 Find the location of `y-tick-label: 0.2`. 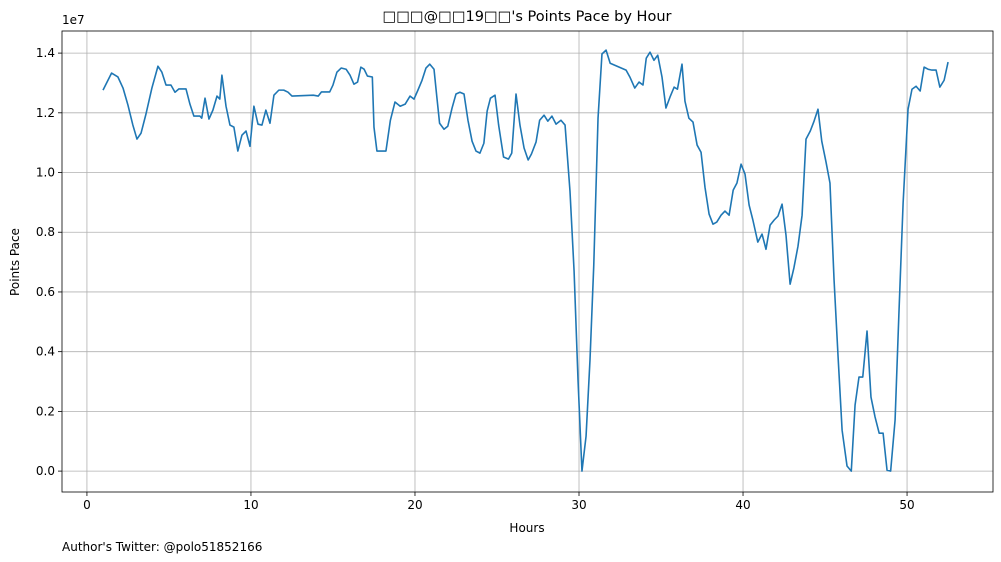

y-tick-label: 0.2 is located at coordinates (45, 411).